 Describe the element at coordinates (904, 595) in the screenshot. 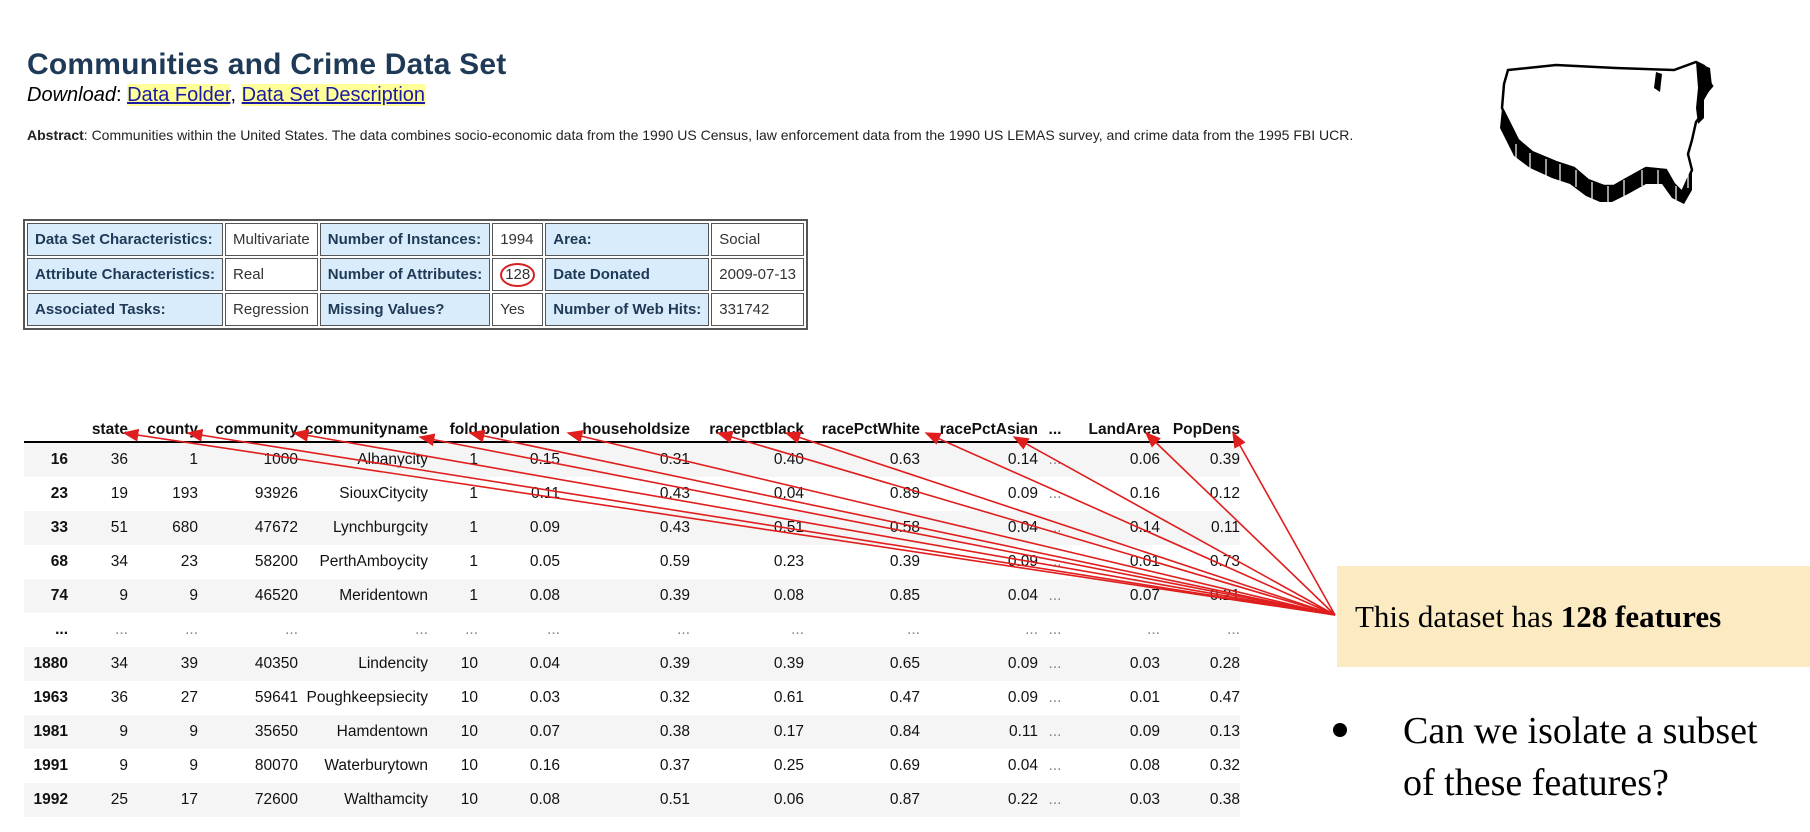

I see `table-cell: 0.85` at that location.